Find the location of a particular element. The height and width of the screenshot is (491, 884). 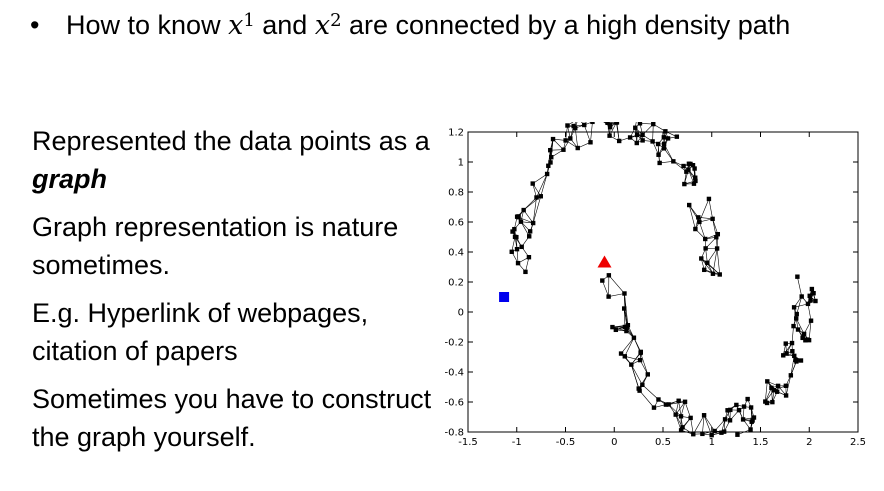

x-tick-label: 2 is located at coordinates (809, 442).